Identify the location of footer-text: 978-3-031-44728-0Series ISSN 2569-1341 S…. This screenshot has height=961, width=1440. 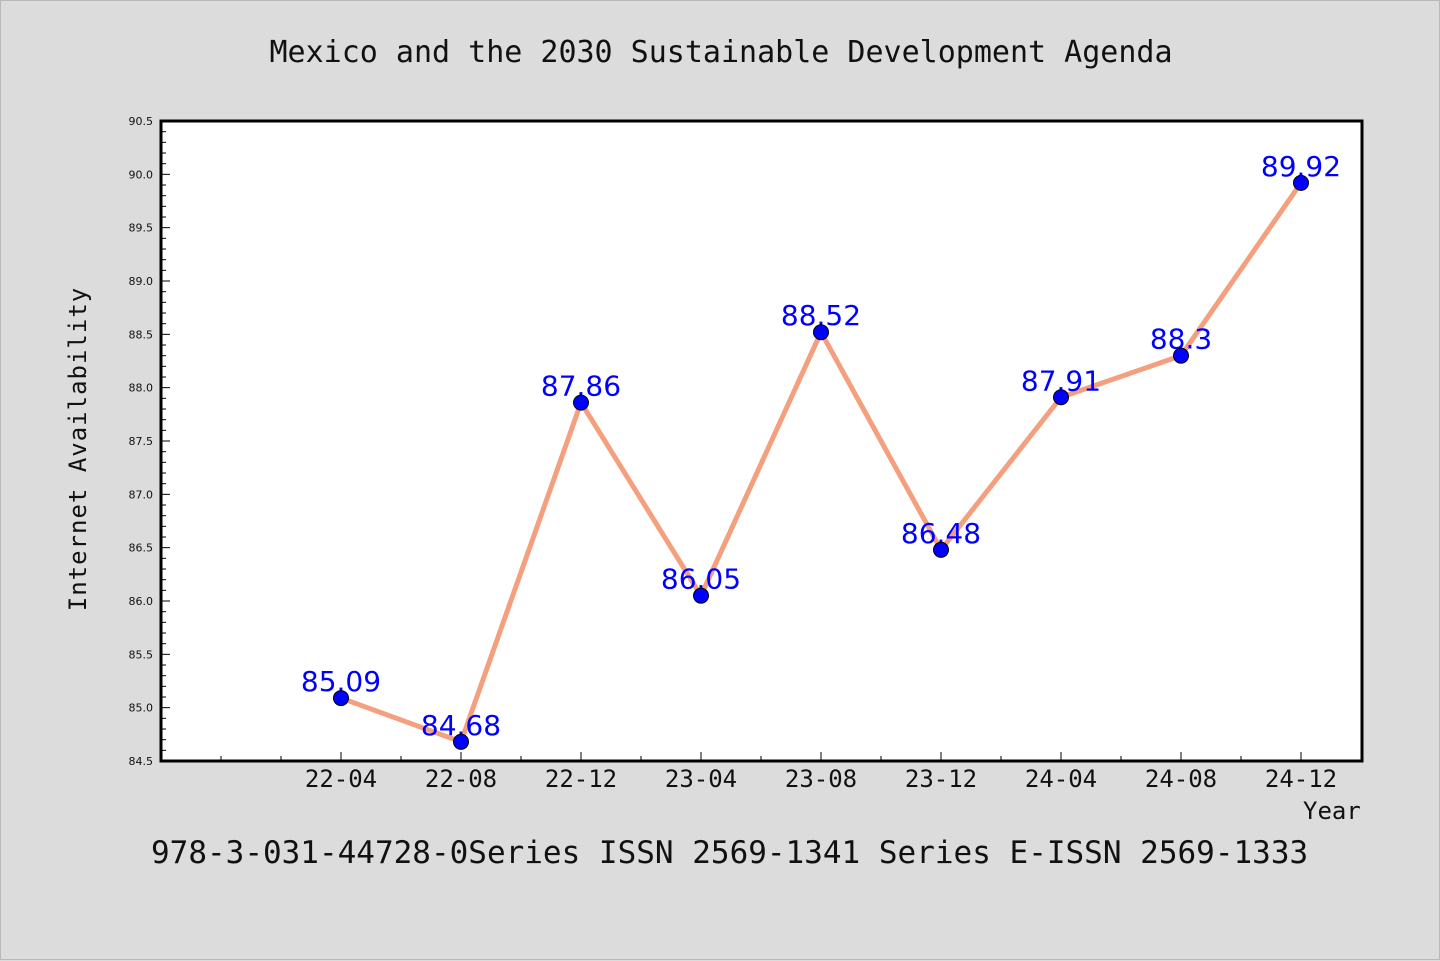
(730, 853).